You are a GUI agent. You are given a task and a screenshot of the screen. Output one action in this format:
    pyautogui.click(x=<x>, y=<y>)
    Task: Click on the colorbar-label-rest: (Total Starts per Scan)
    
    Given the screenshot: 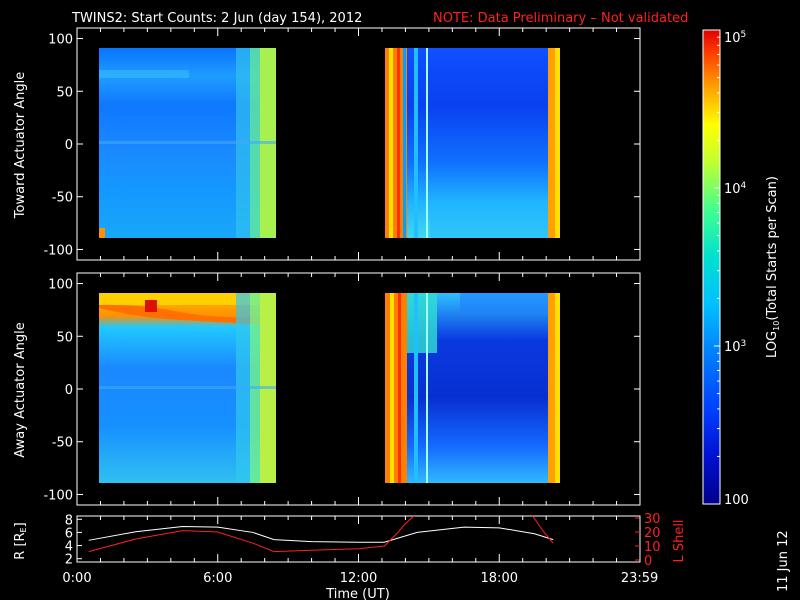 What is the action you would take?
    pyautogui.click(x=772, y=248)
    